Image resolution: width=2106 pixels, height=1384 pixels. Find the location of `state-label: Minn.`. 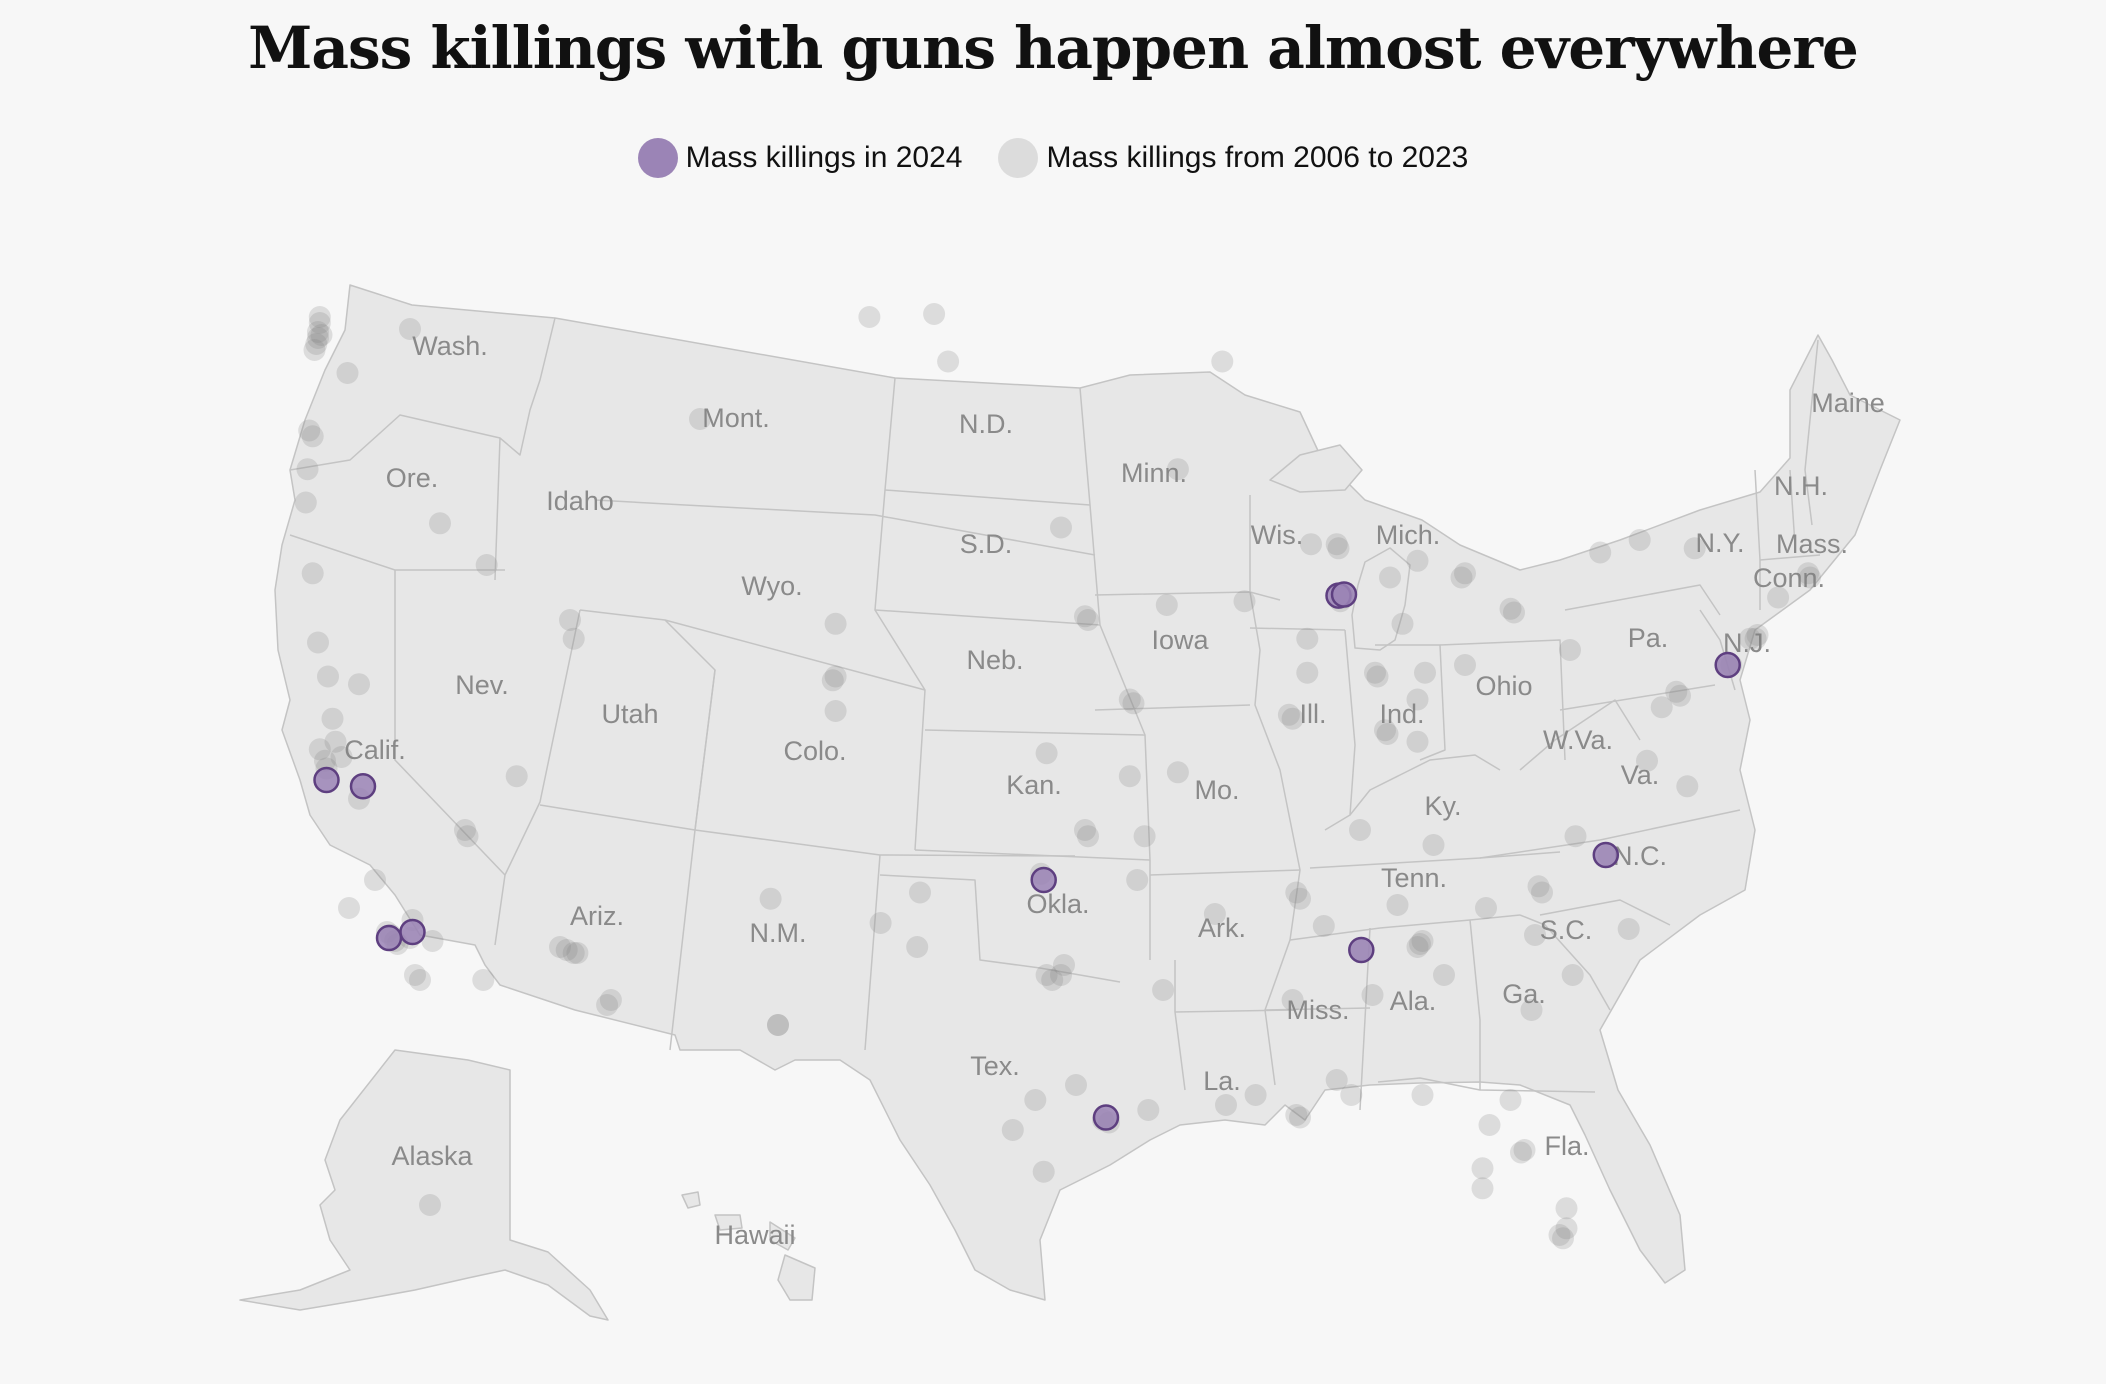

state-label: Minn. is located at coordinates (1154, 473).